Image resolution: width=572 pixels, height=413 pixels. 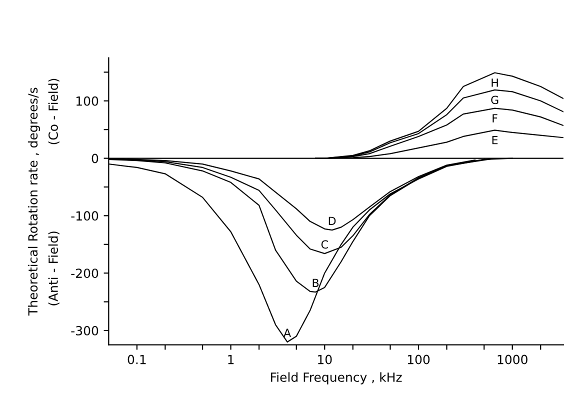 I want to click on x-axis-title: Field Frequency , kHz, so click(x=336, y=378).